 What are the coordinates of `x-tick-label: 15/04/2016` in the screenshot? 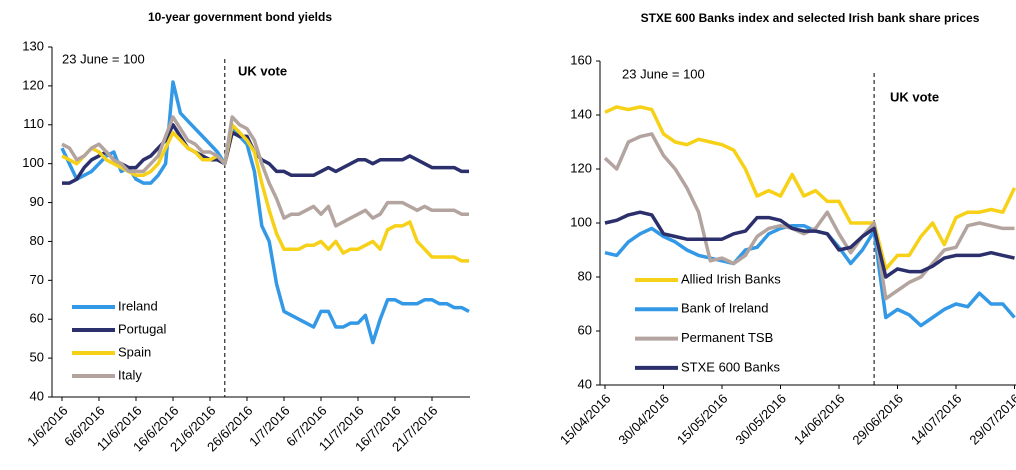 It's located at (585, 419).